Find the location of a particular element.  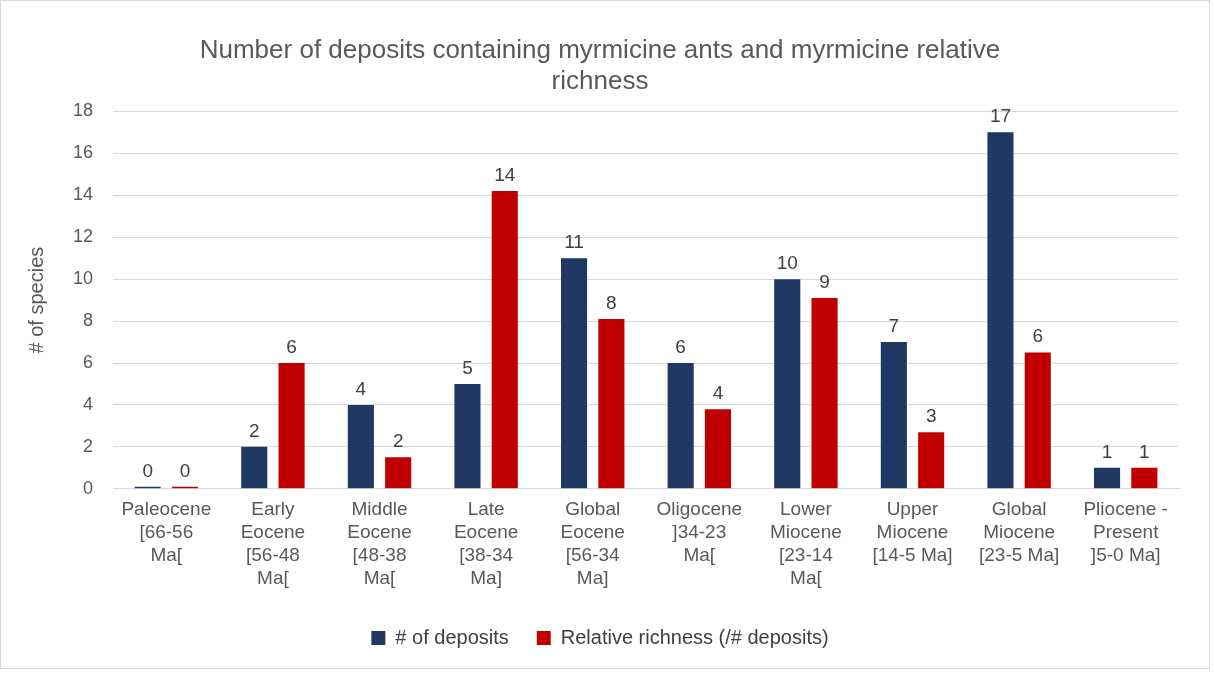

data-label: 5 is located at coordinates (467, 367).